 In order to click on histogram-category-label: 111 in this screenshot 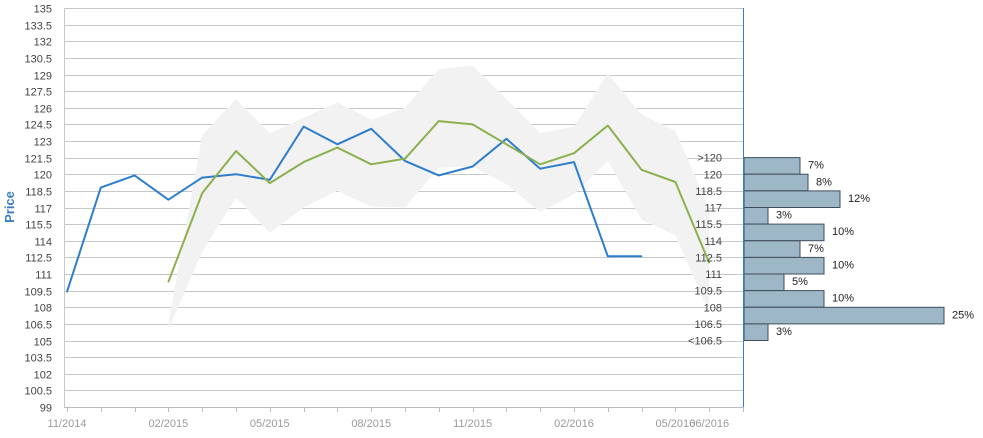, I will do `click(713, 275)`.